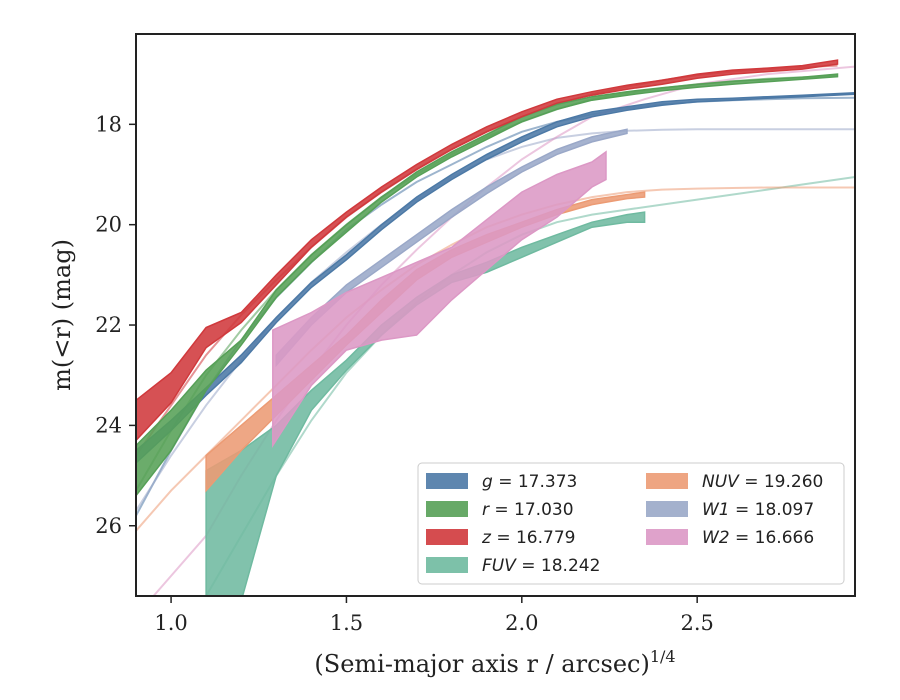 The height and width of the screenshot is (700, 900). Describe the element at coordinates (762, 482) in the screenshot. I see `legend-label-nuv: NUV = 19.260` at that location.